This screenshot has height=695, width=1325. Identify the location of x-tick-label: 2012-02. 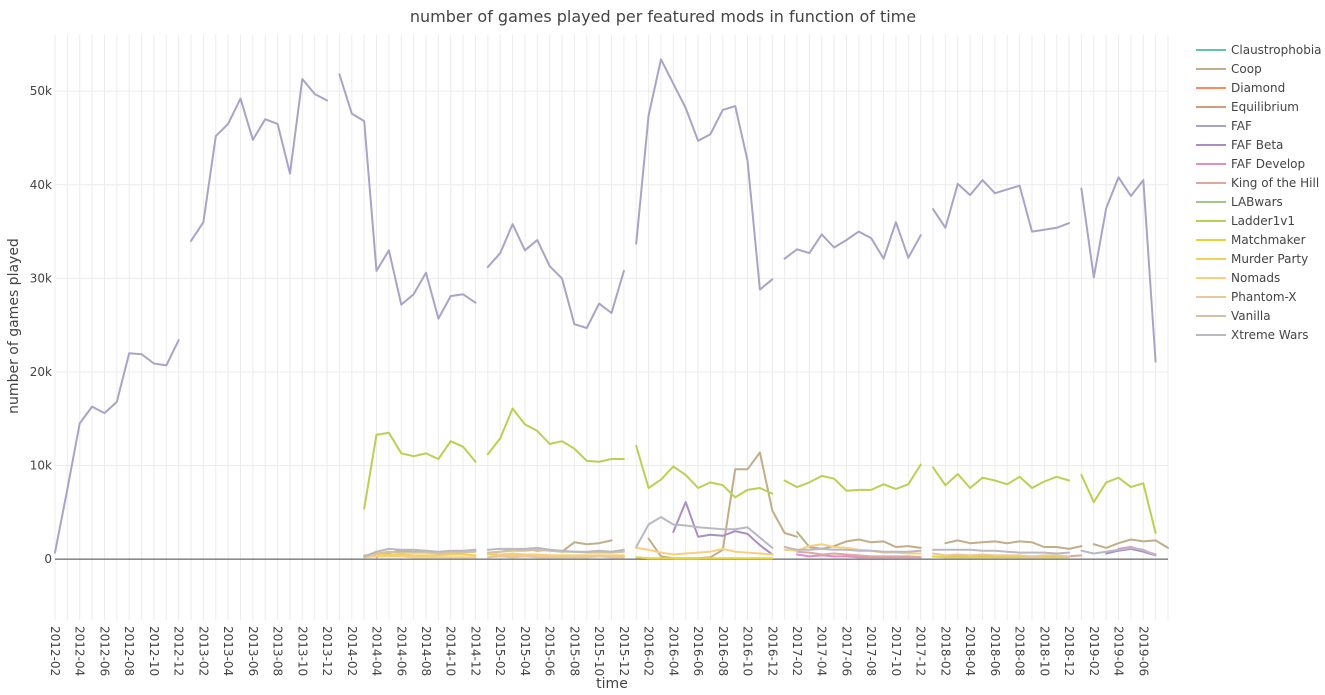
(55, 651).